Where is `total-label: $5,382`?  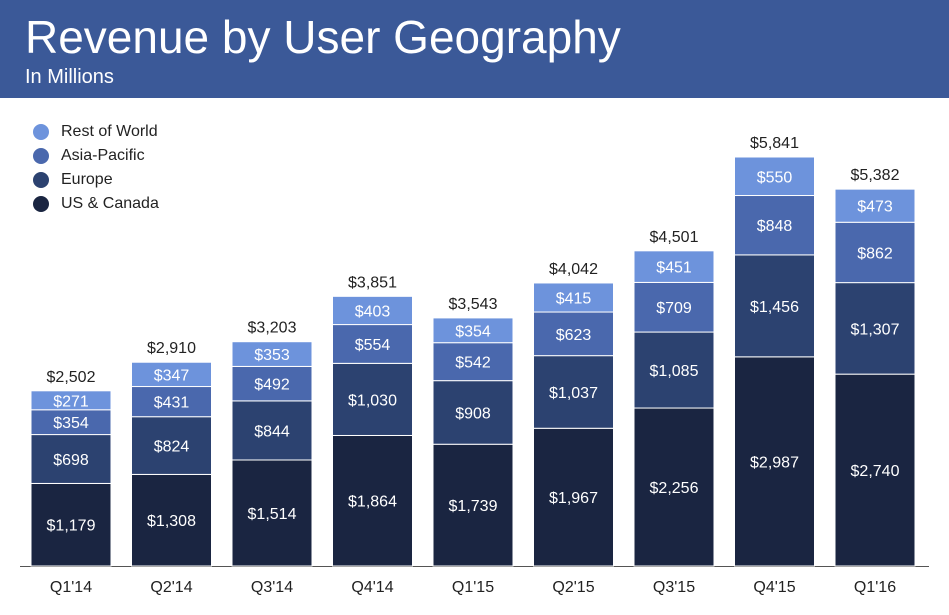
total-label: $5,382 is located at coordinates (875, 175).